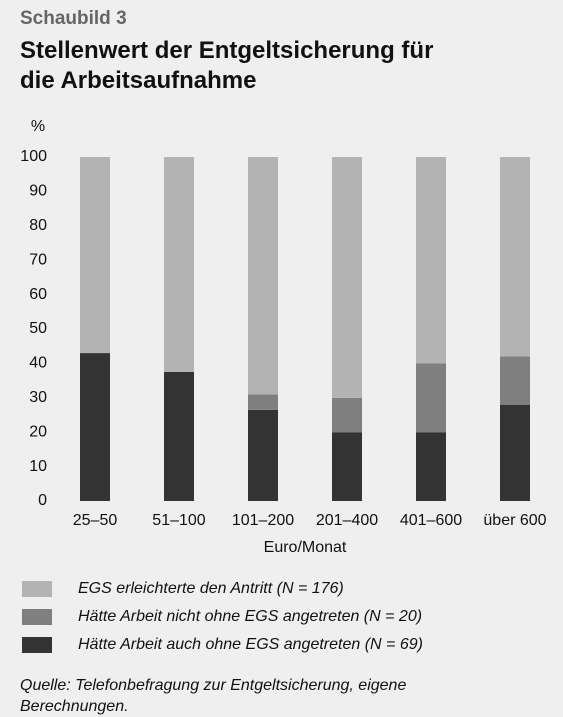 This screenshot has height=717, width=563. What do you see at coordinates (38, 259) in the screenshot?
I see `y-tick-label: 70` at bounding box center [38, 259].